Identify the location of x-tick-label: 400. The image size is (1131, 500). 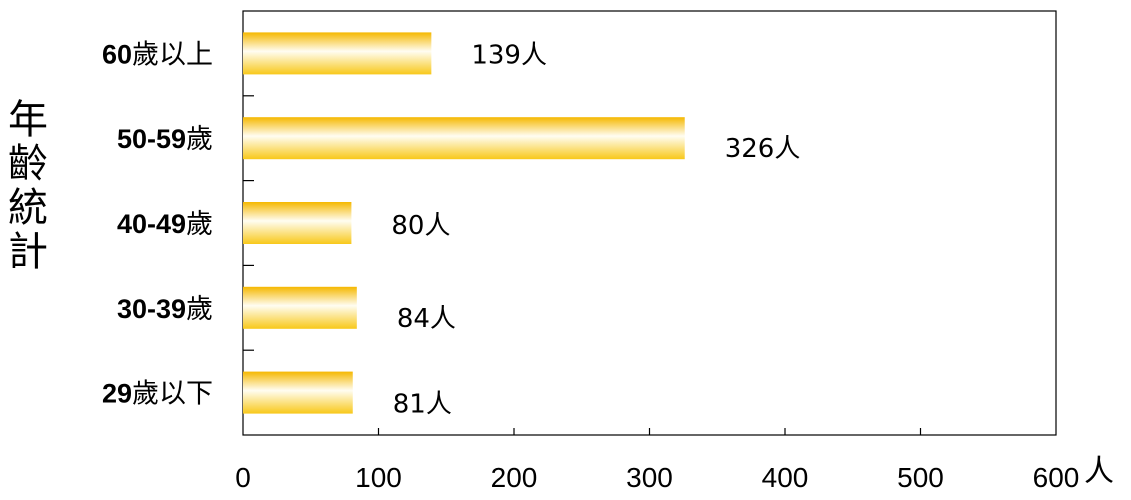
(785, 477).